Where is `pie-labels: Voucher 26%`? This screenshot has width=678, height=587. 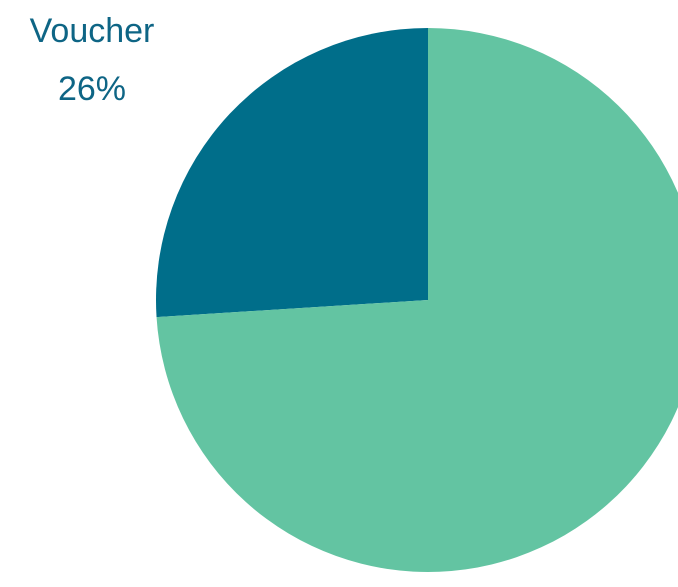
pie-labels: Voucher 26% is located at coordinates (92, 60).